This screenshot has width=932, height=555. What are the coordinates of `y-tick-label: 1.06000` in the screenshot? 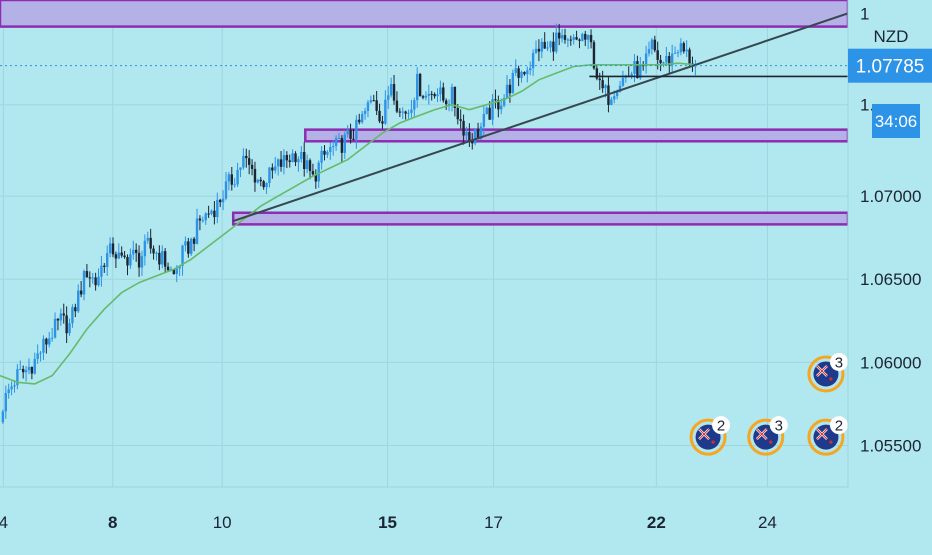 It's located at (890, 362).